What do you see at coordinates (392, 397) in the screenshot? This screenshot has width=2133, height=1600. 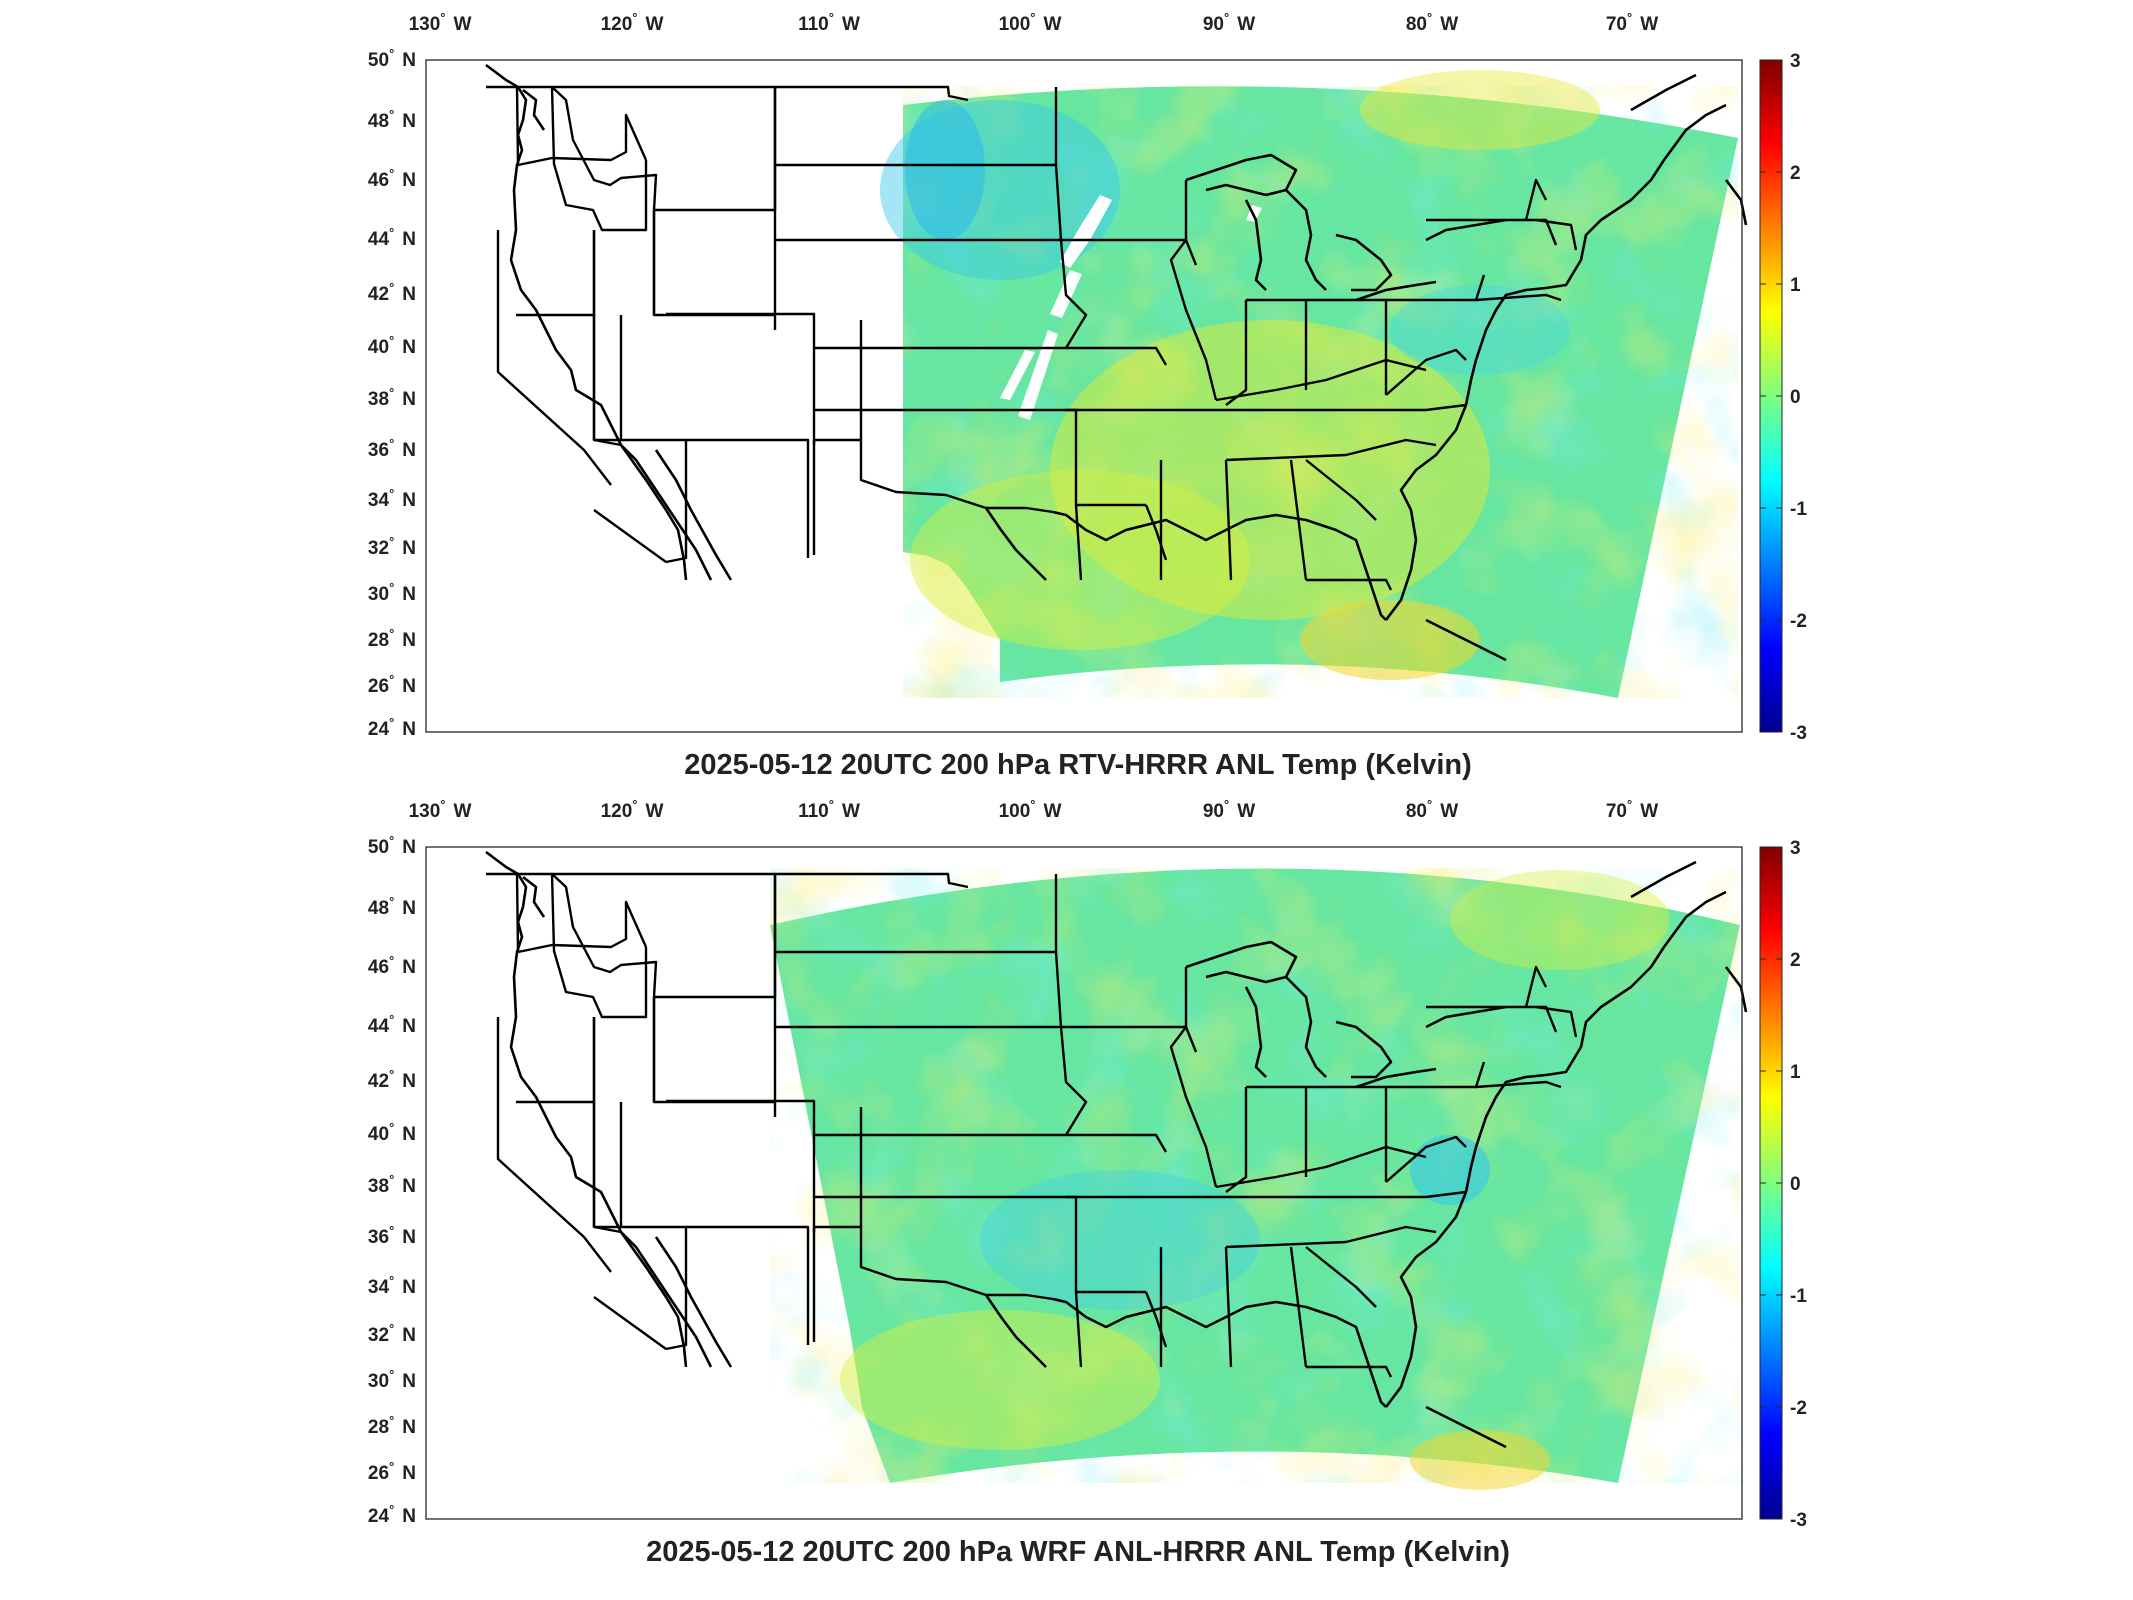 I see `latitude-label: 38° N` at bounding box center [392, 397].